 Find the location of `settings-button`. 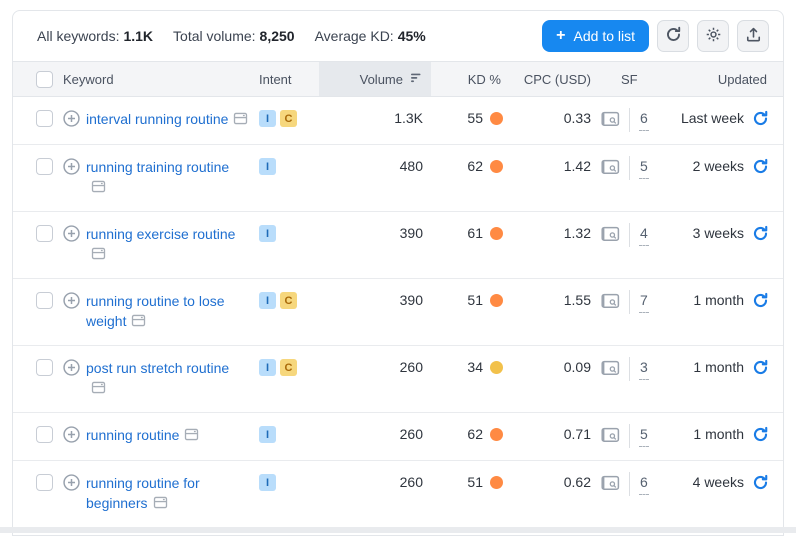

settings-button is located at coordinates (713, 36).